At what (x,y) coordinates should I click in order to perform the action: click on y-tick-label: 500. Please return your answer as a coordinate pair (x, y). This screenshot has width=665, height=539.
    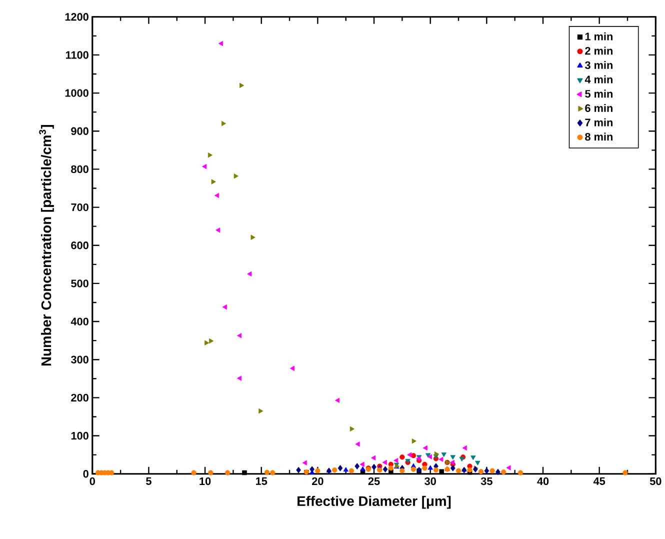
    Looking at the image, I should click on (79, 283).